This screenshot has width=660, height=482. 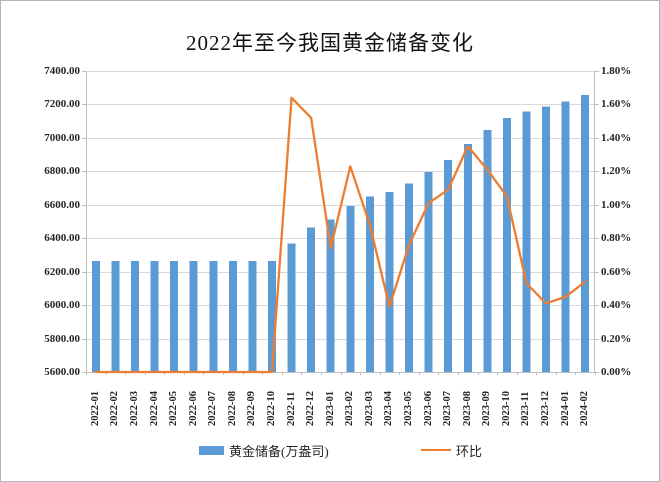 I want to click on x-axis-tick-label: 2023-12, so click(x=546, y=408).